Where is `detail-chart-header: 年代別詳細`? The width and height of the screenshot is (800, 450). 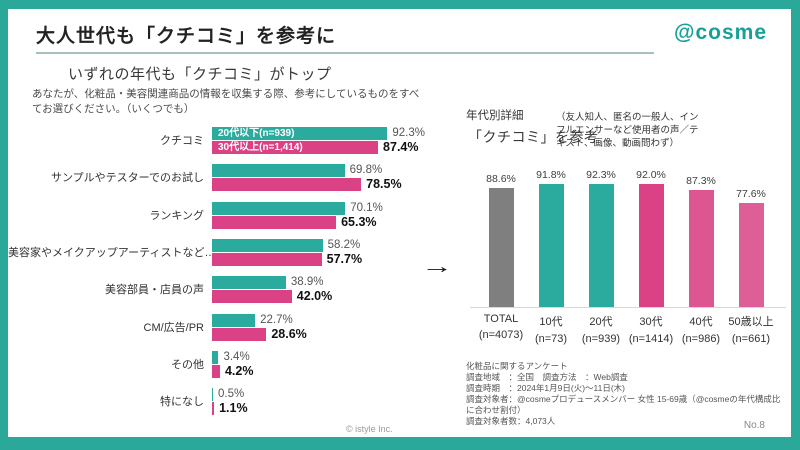
detail-chart-header: 年代別詳細 is located at coordinates (495, 116).